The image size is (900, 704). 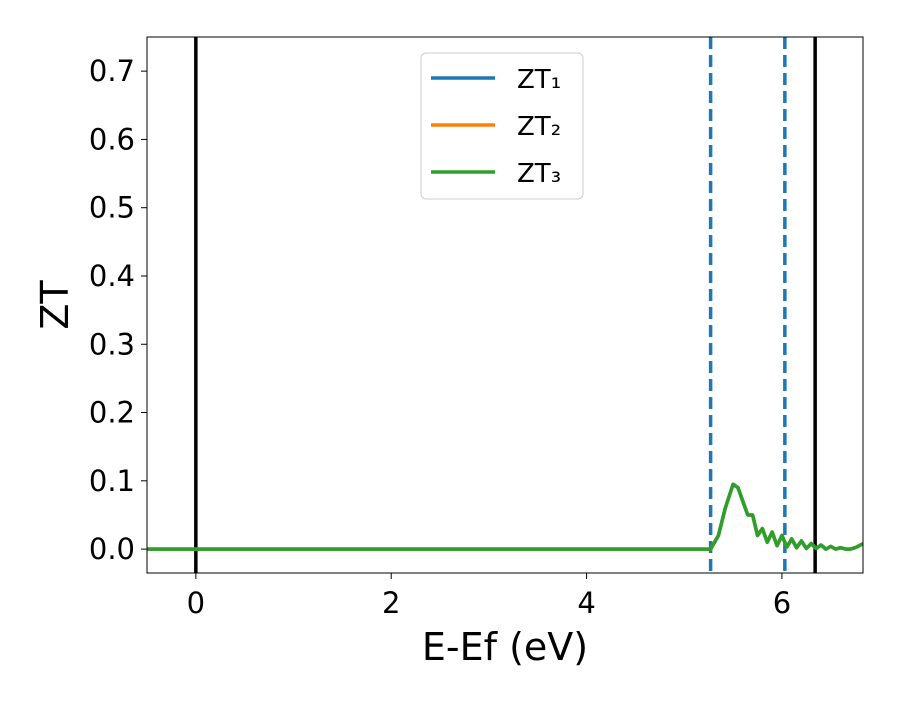 What do you see at coordinates (539, 80) in the screenshot?
I see `legend-label: ZT₁` at bounding box center [539, 80].